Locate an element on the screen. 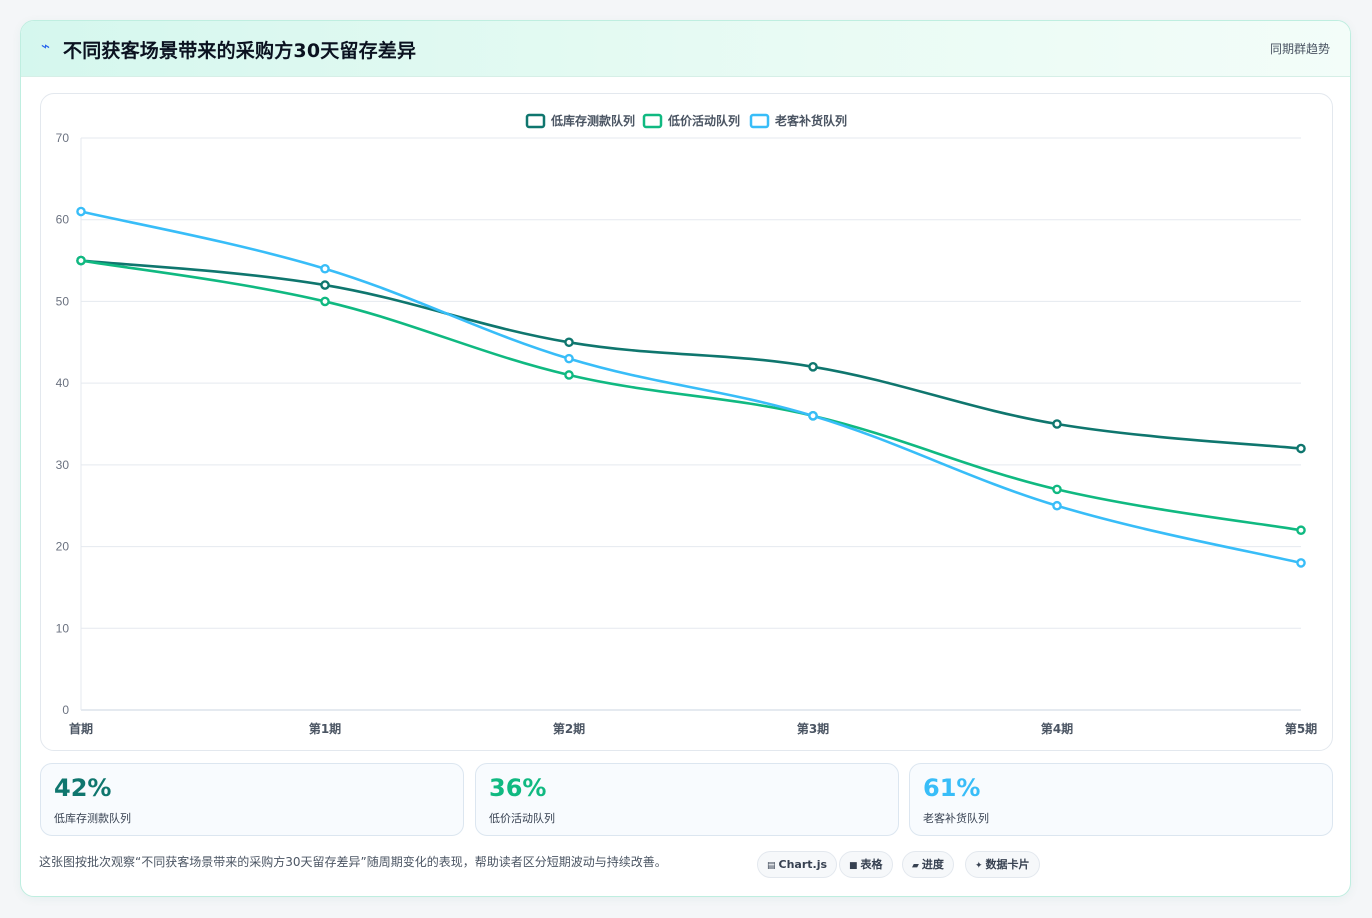 The image size is (1372, 918). y-tick-label: 40 is located at coordinates (63, 383).